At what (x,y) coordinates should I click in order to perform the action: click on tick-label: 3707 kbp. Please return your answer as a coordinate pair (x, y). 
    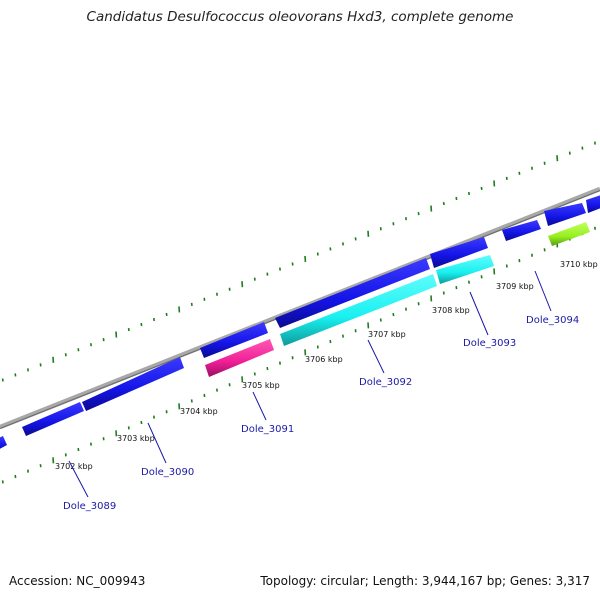
    Looking at the image, I should click on (387, 334).